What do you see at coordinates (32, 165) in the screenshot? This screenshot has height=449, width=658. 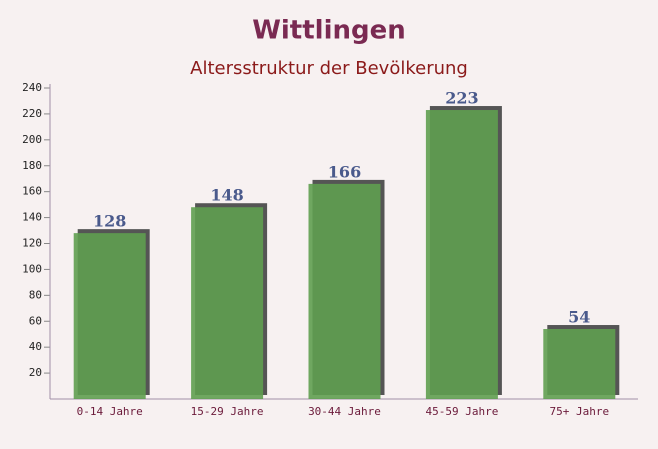 I see `y-tick-label: 180` at bounding box center [32, 165].